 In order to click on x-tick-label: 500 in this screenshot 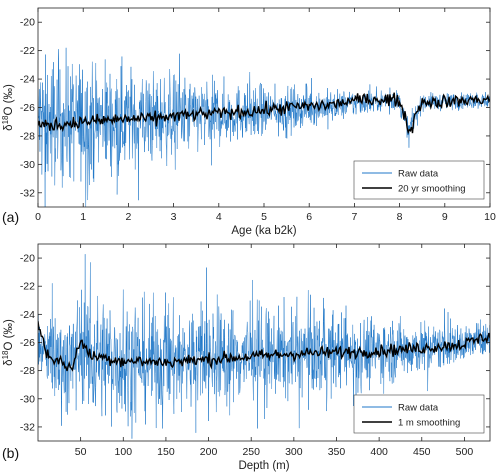, I will do `click(465, 452)`.